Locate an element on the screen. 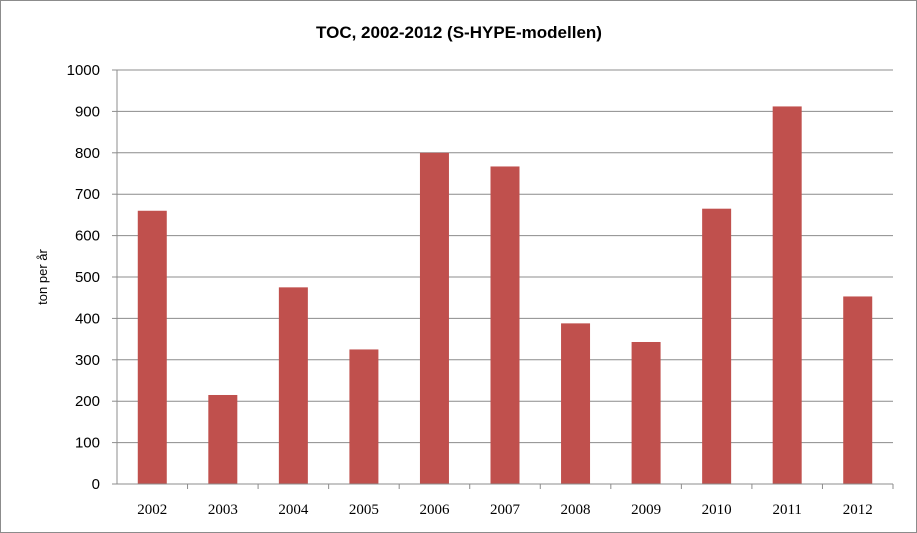  y-tick-label: 900 is located at coordinates (87, 111).